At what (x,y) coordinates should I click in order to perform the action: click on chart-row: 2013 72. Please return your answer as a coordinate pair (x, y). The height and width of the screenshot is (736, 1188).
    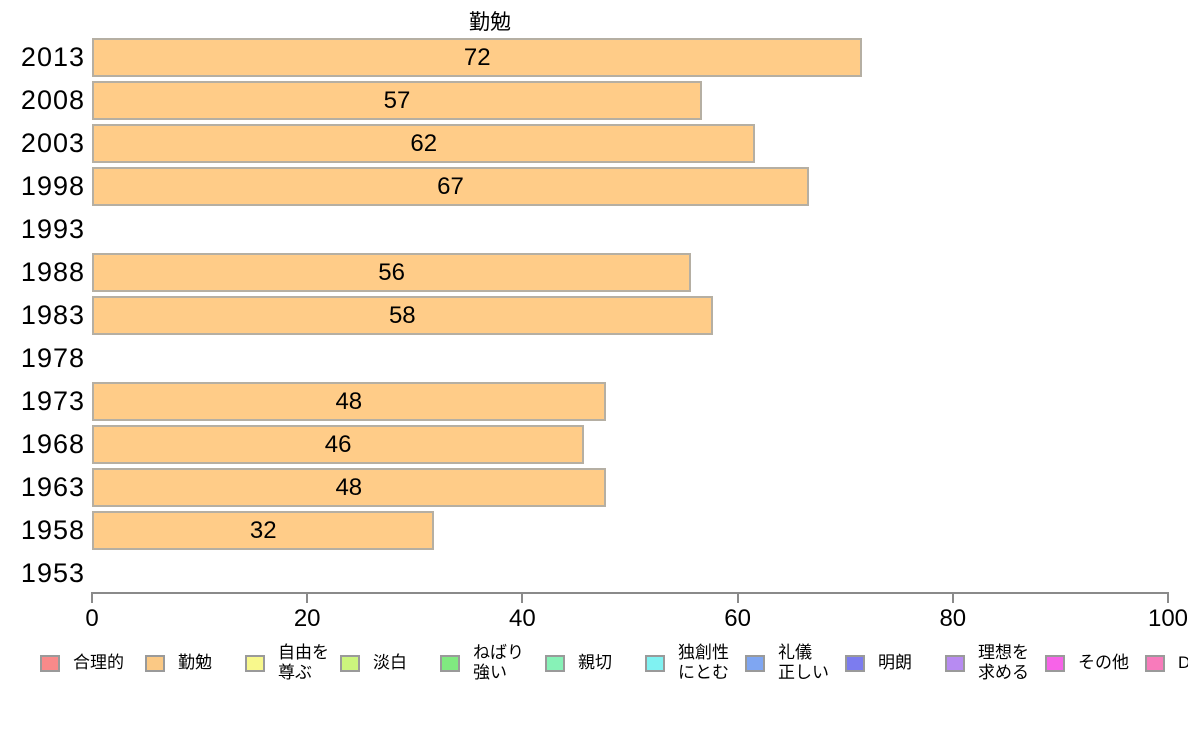
    Looking at the image, I should click on (581, 57).